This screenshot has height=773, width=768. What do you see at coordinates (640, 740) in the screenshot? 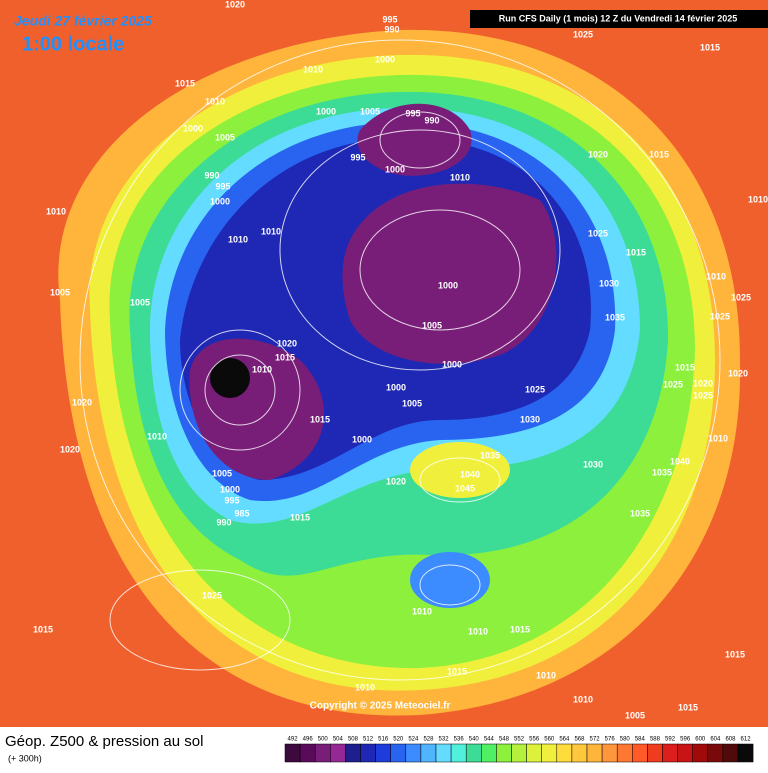
I see `scale-label: 584` at bounding box center [640, 740].